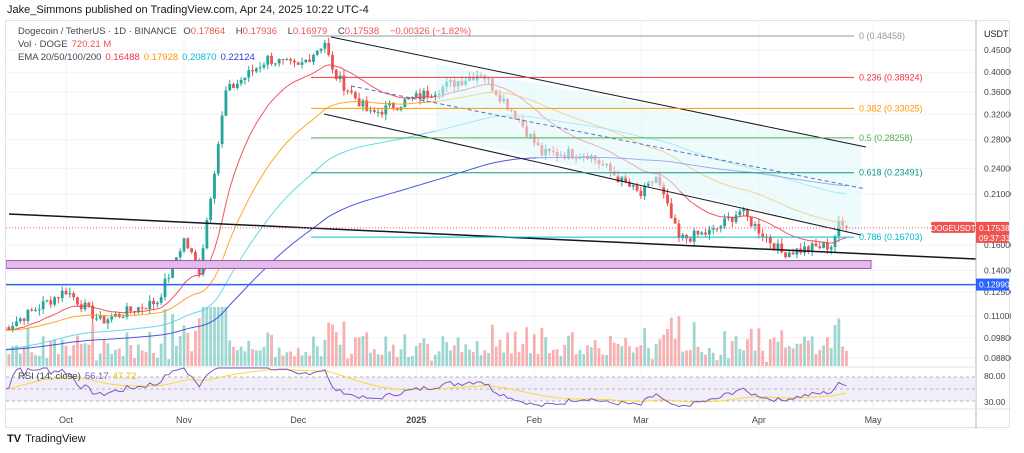 The image size is (1024, 453). What do you see at coordinates (79, 376) in the screenshot?
I see `rsi-legend: RSI (14, close) 56.17 47.72` at bounding box center [79, 376].